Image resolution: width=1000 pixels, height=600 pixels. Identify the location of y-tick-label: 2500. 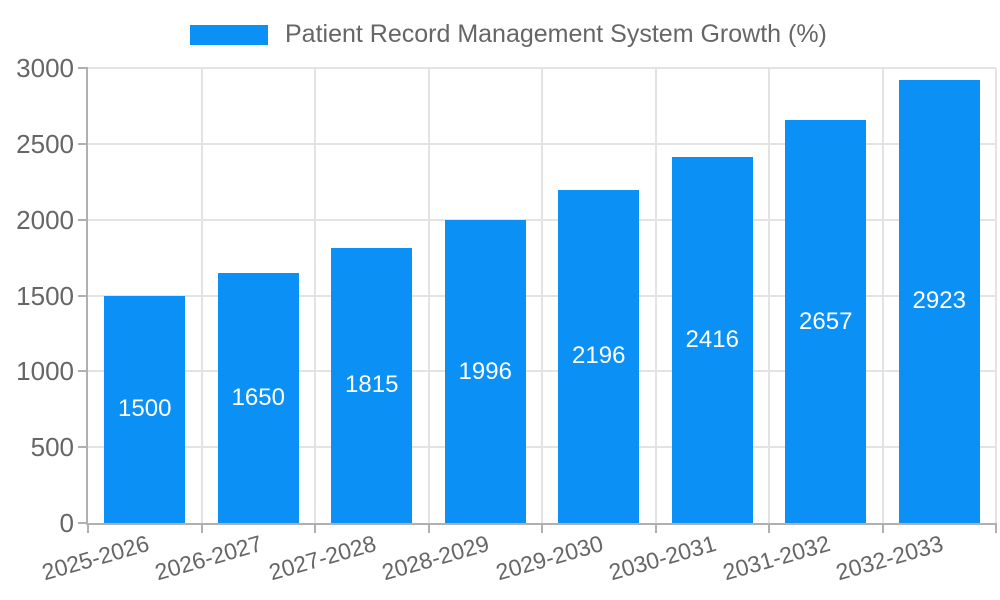
(45, 143).